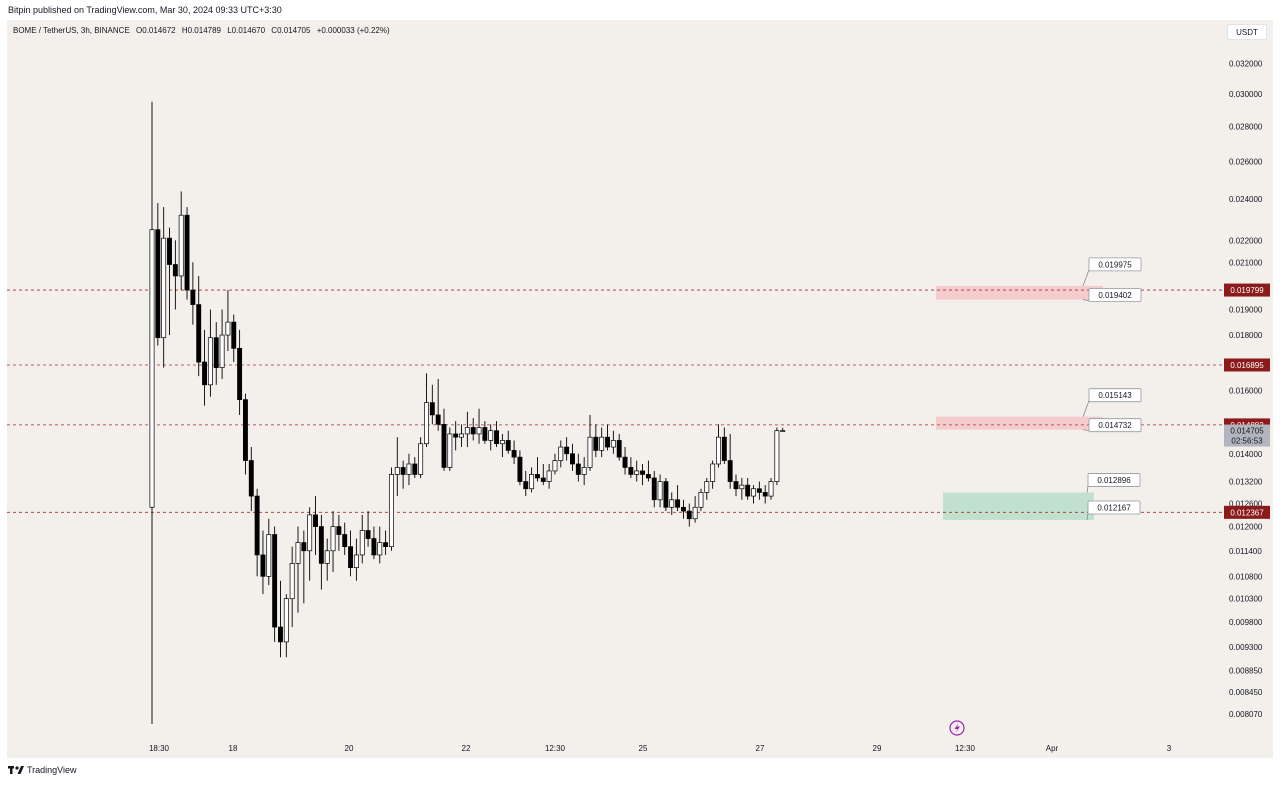 This screenshot has height=785, width=1280. Describe the element at coordinates (1169, 748) in the screenshot. I see `time-tick-label: 3` at that location.